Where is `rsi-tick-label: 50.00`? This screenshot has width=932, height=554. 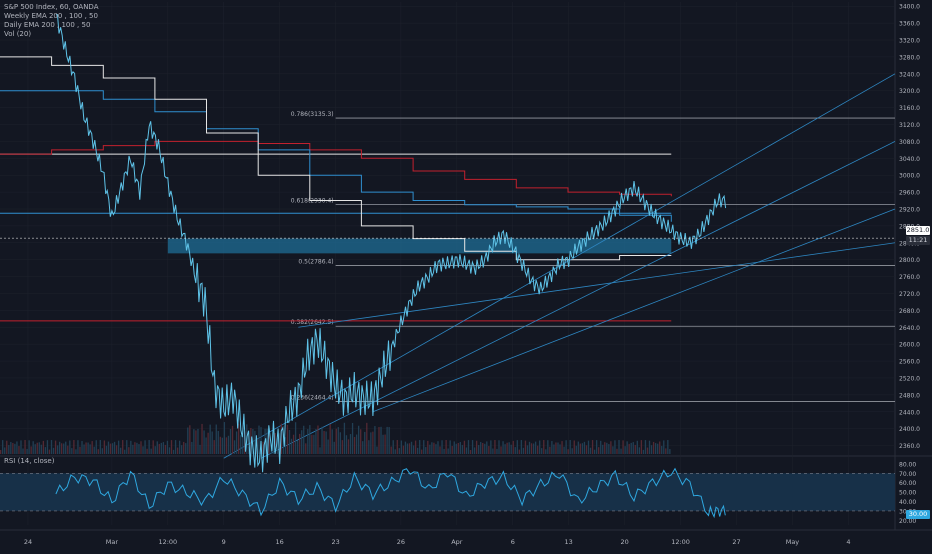
rsi-tick-label: 50.00 is located at coordinates (907, 493).